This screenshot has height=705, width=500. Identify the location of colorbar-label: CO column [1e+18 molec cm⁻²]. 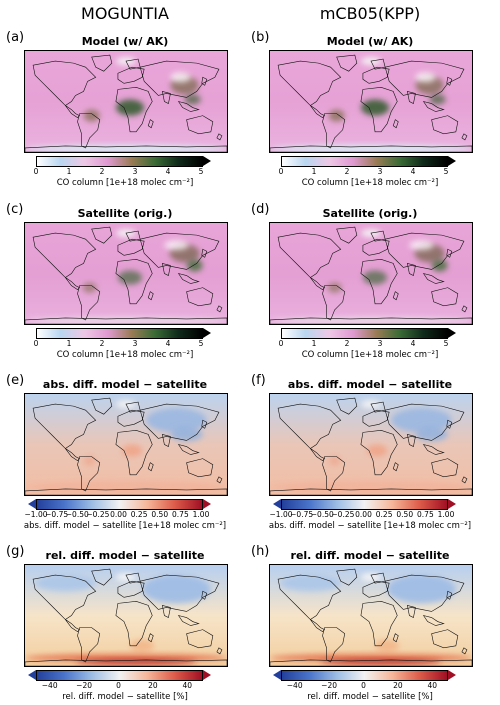
(125, 183).